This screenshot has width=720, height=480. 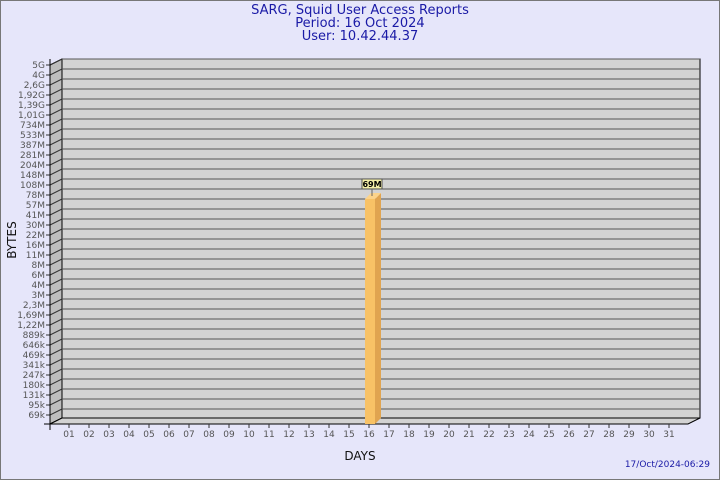 What do you see at coordinates (629, 435) in the screenshot?
I see `x-tick-label: 29` at bounding box center [629, 435].